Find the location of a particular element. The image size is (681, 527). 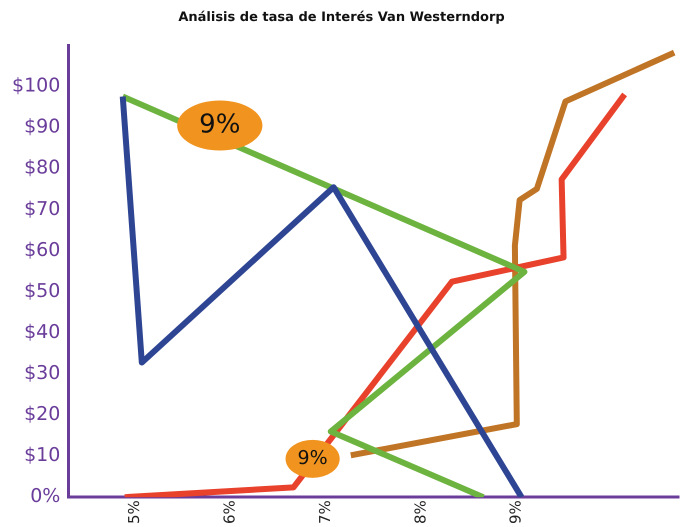

y-tick-label: $70 is located at coordinates (42, 209).